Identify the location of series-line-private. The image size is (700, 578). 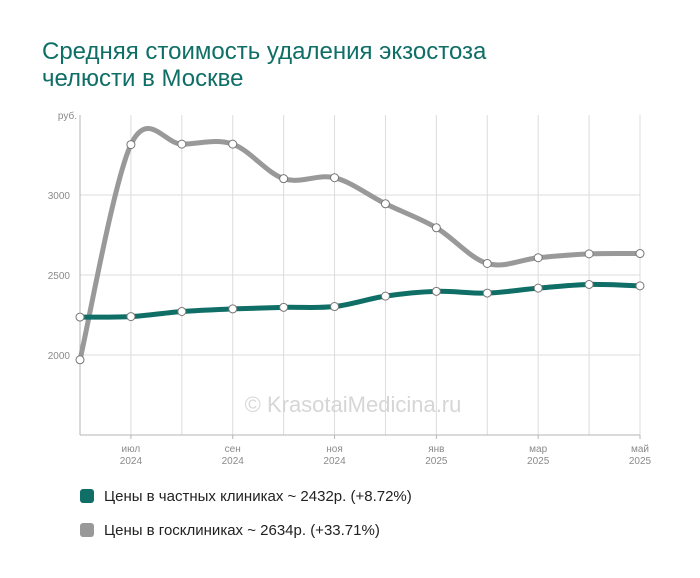
(360, 300).